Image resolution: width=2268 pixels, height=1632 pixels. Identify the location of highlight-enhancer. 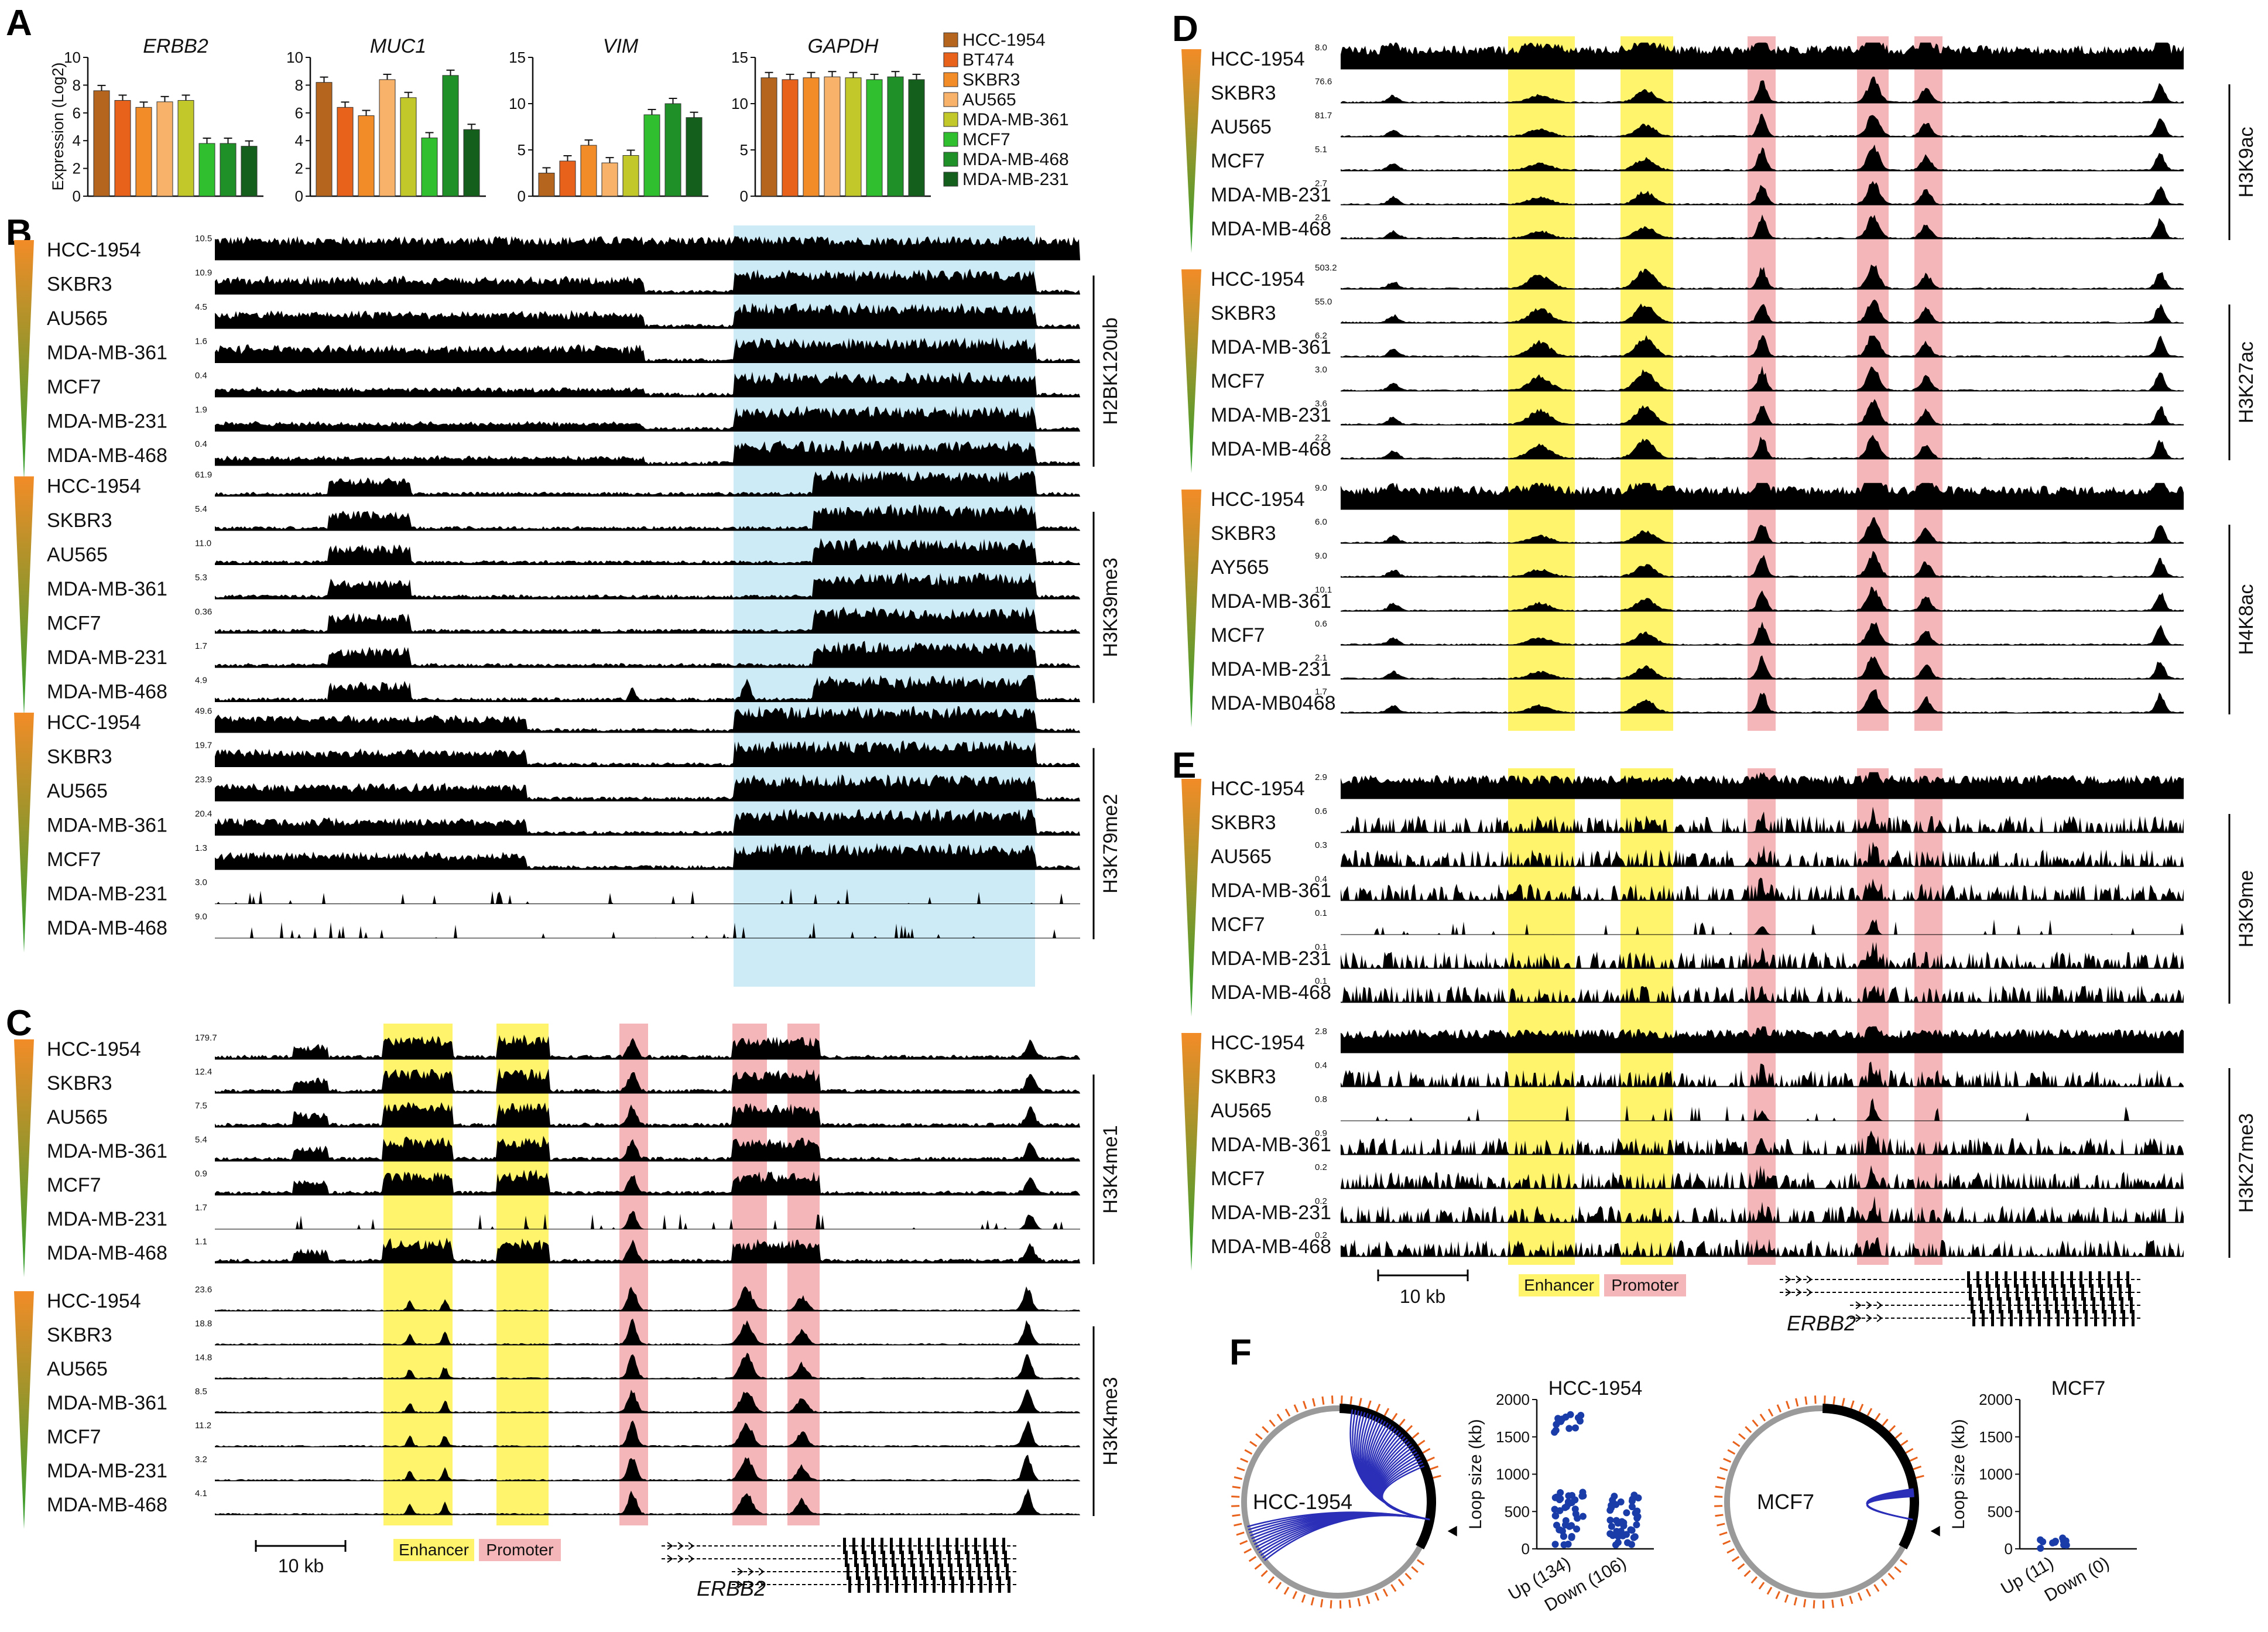
(1541, 1017).